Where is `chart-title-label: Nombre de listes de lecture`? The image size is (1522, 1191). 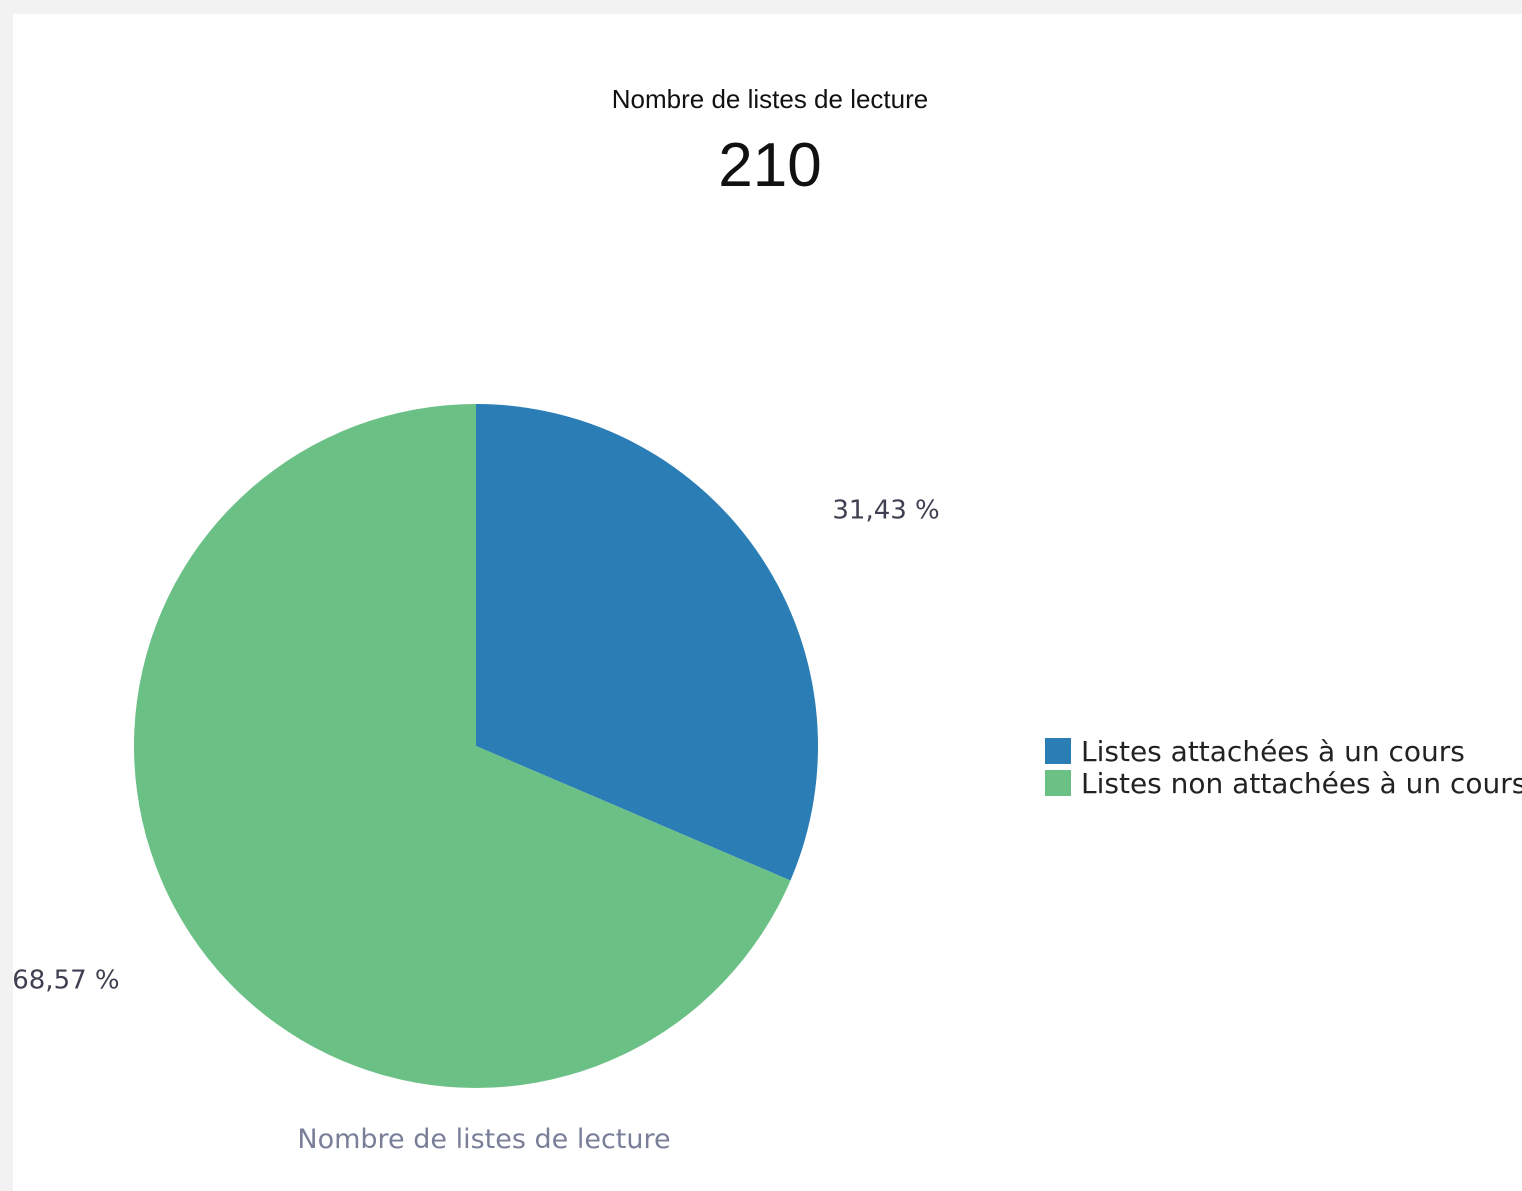 chart-title-label: Nombre de listes de lecture is located at coordinates (483, 1139).